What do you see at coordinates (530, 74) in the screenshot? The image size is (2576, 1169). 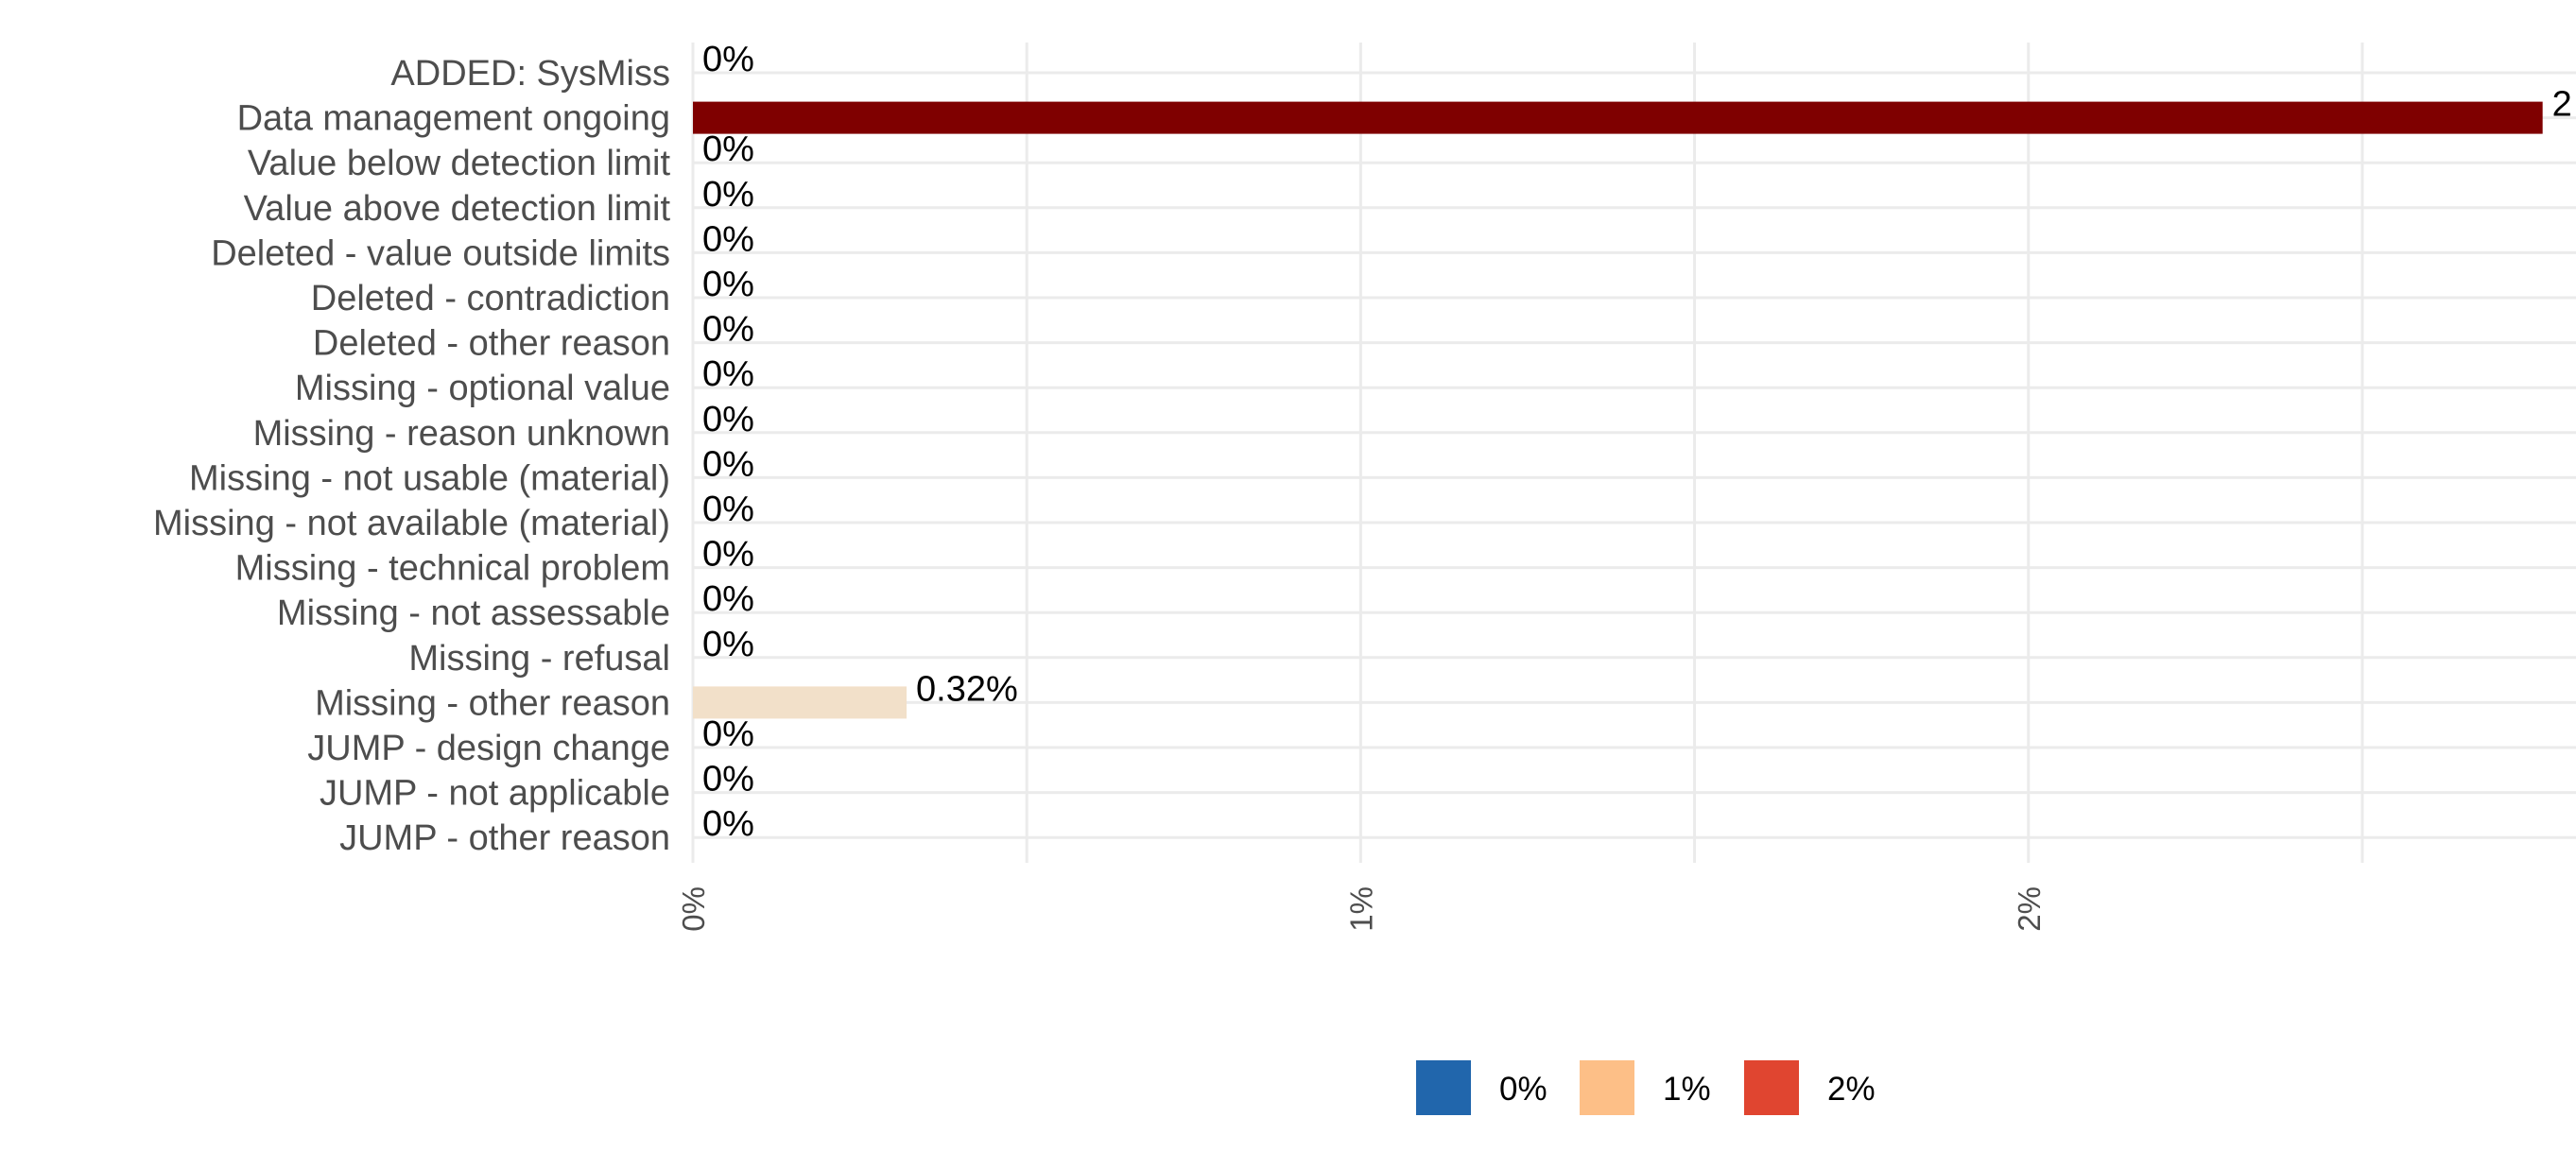 I see `category-label: ADDED: SysMiss` at bounding box center [530, 74].